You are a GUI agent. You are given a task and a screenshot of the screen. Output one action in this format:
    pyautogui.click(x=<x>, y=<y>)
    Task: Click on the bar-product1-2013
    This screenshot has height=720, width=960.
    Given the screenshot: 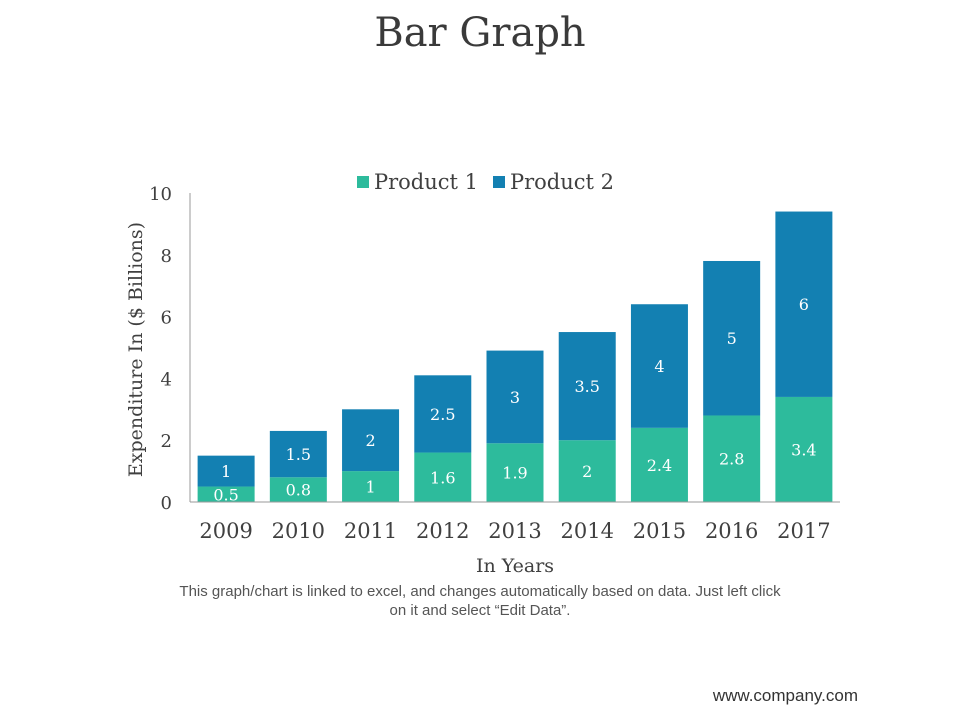 What is the action you would take?
    pyautogui.click(x=515, y=472)
    